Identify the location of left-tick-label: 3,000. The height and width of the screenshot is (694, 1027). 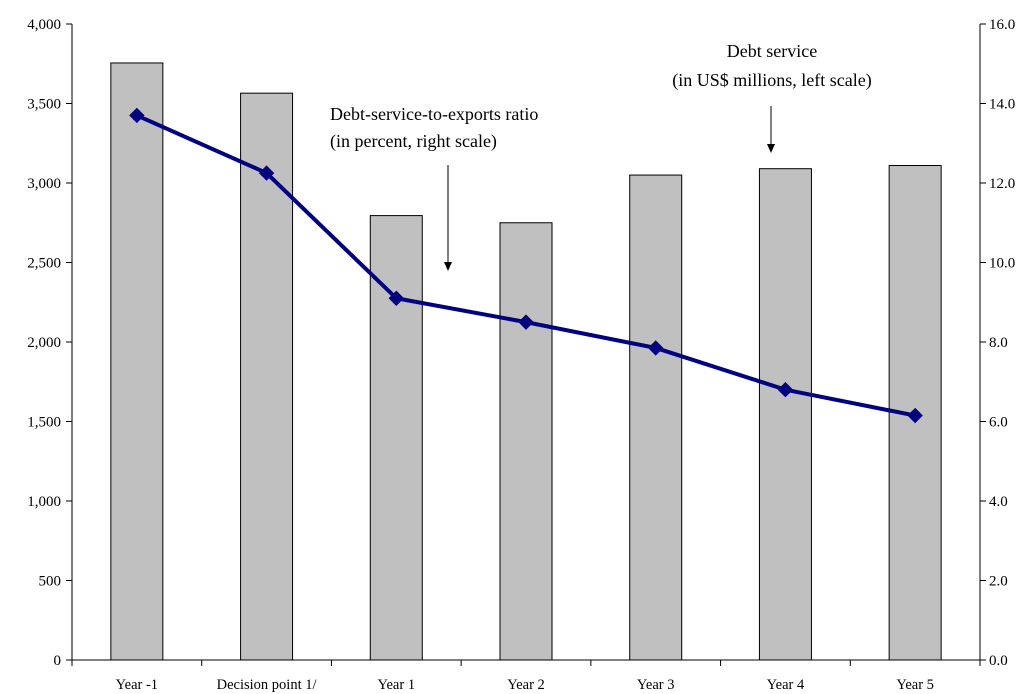
(44, 184).